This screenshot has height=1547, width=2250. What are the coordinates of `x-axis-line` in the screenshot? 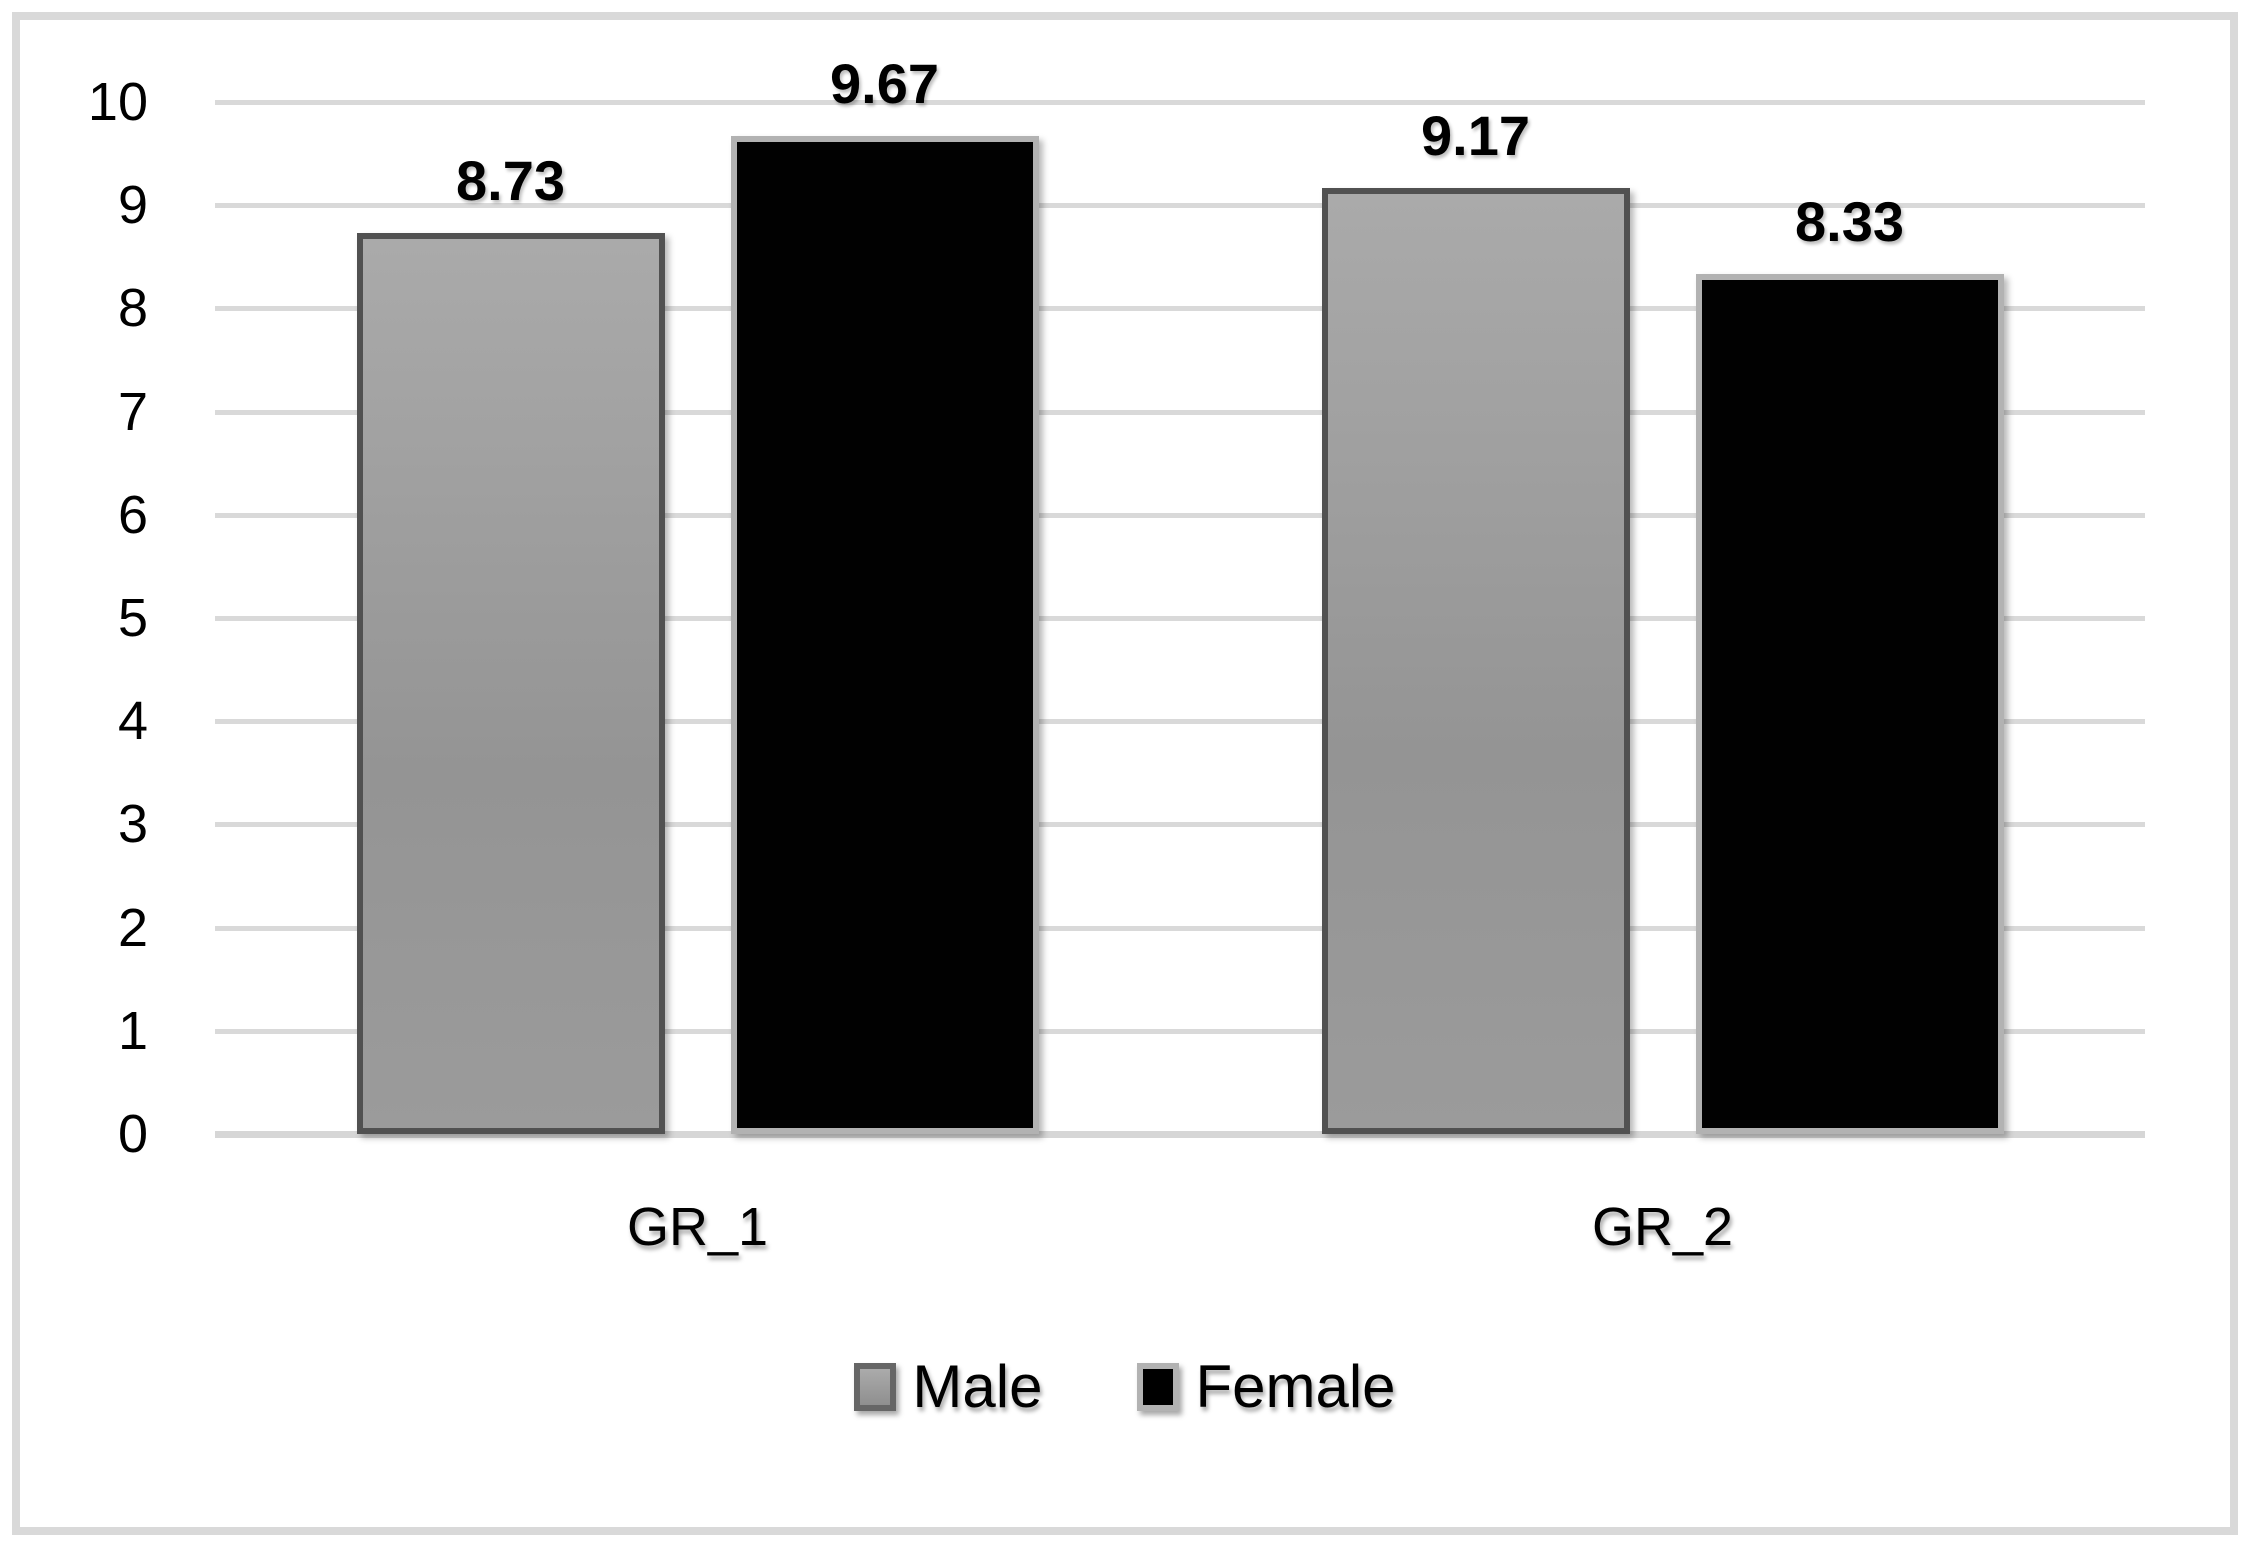 It's located at (1180, 1134).